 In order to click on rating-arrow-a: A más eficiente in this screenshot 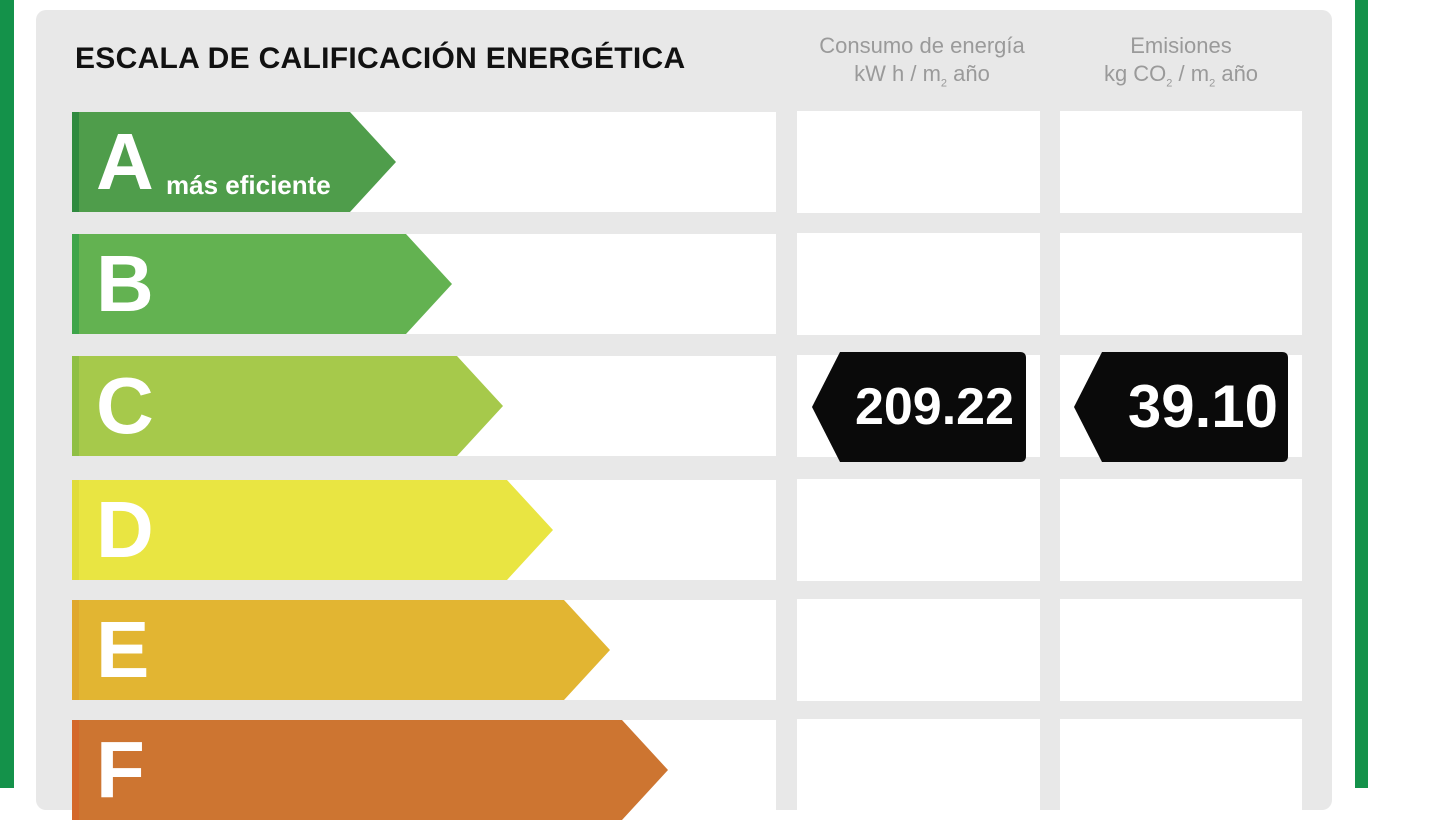, I will do `click(234, 162)`.